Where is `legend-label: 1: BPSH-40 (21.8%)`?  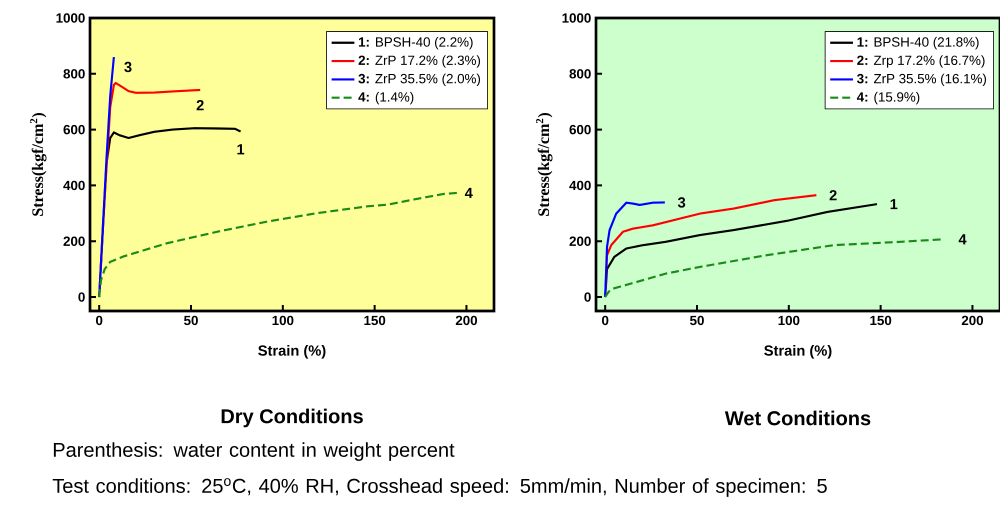
legend-label: 1: BPSH-40 (21.8%) is located at coordinates (918, 43).